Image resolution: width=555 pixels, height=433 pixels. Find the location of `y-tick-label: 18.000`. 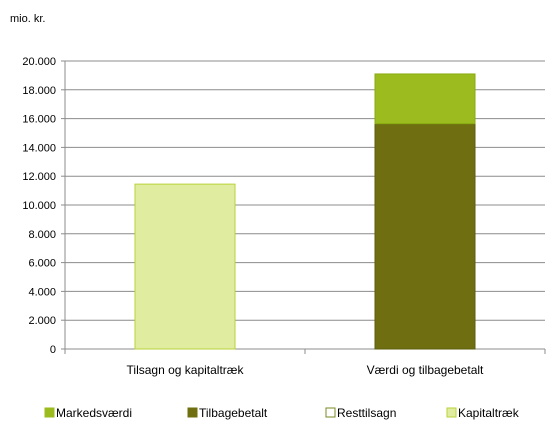

y-tick-label: 18.000 is located at coordinates (39, 91).